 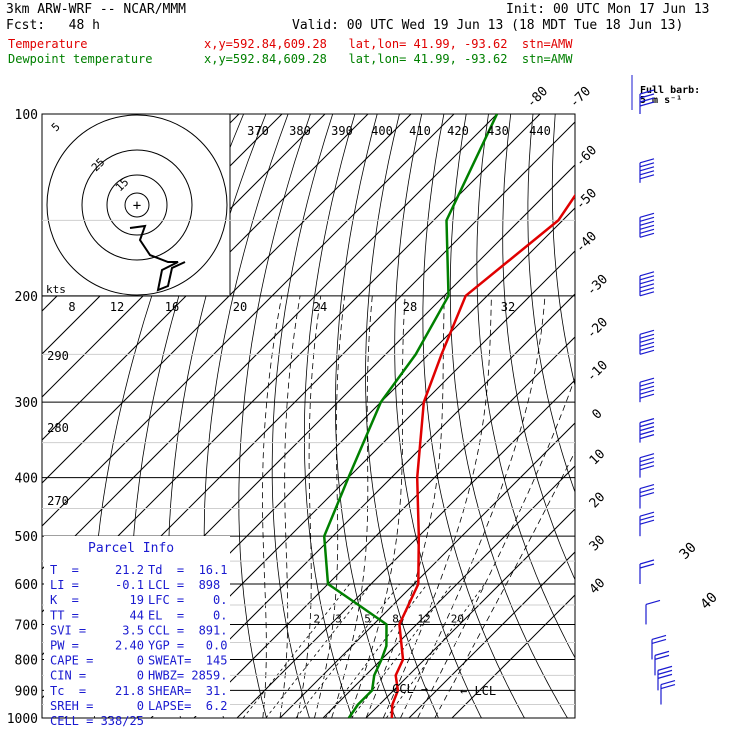 What do you see at coordinates (598, 544) in the screenshot?
I see `isotherm-label: 30` at bounding box center [598, 544].